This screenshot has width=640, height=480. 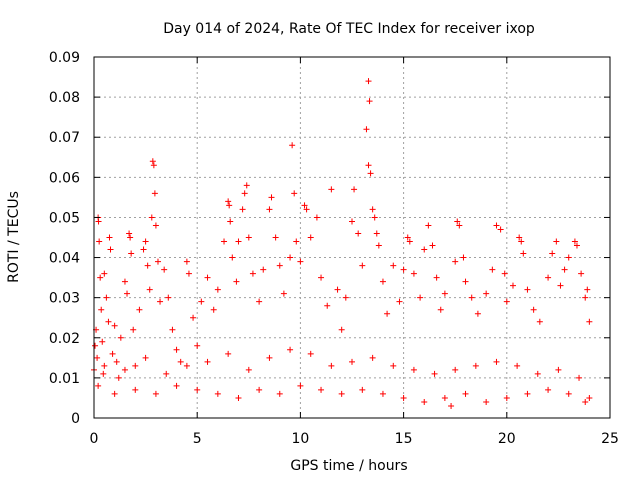 What do you see at coordinates (64, 339) in the screenshot?
I see `y-tick-label: 0.02` at bounding box center [64, 339].